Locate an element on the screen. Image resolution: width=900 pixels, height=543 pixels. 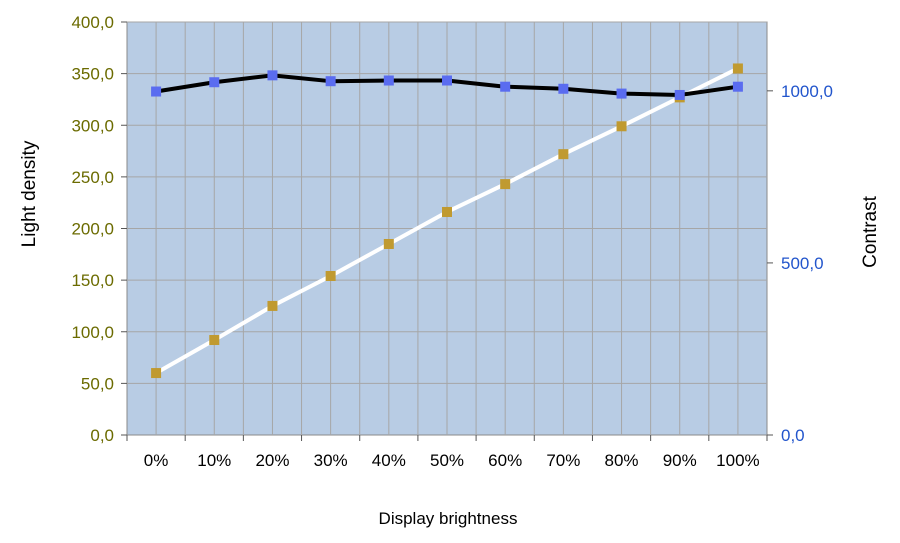
y-left-tick-label: 400,0 is located at coordinates (92, 22).